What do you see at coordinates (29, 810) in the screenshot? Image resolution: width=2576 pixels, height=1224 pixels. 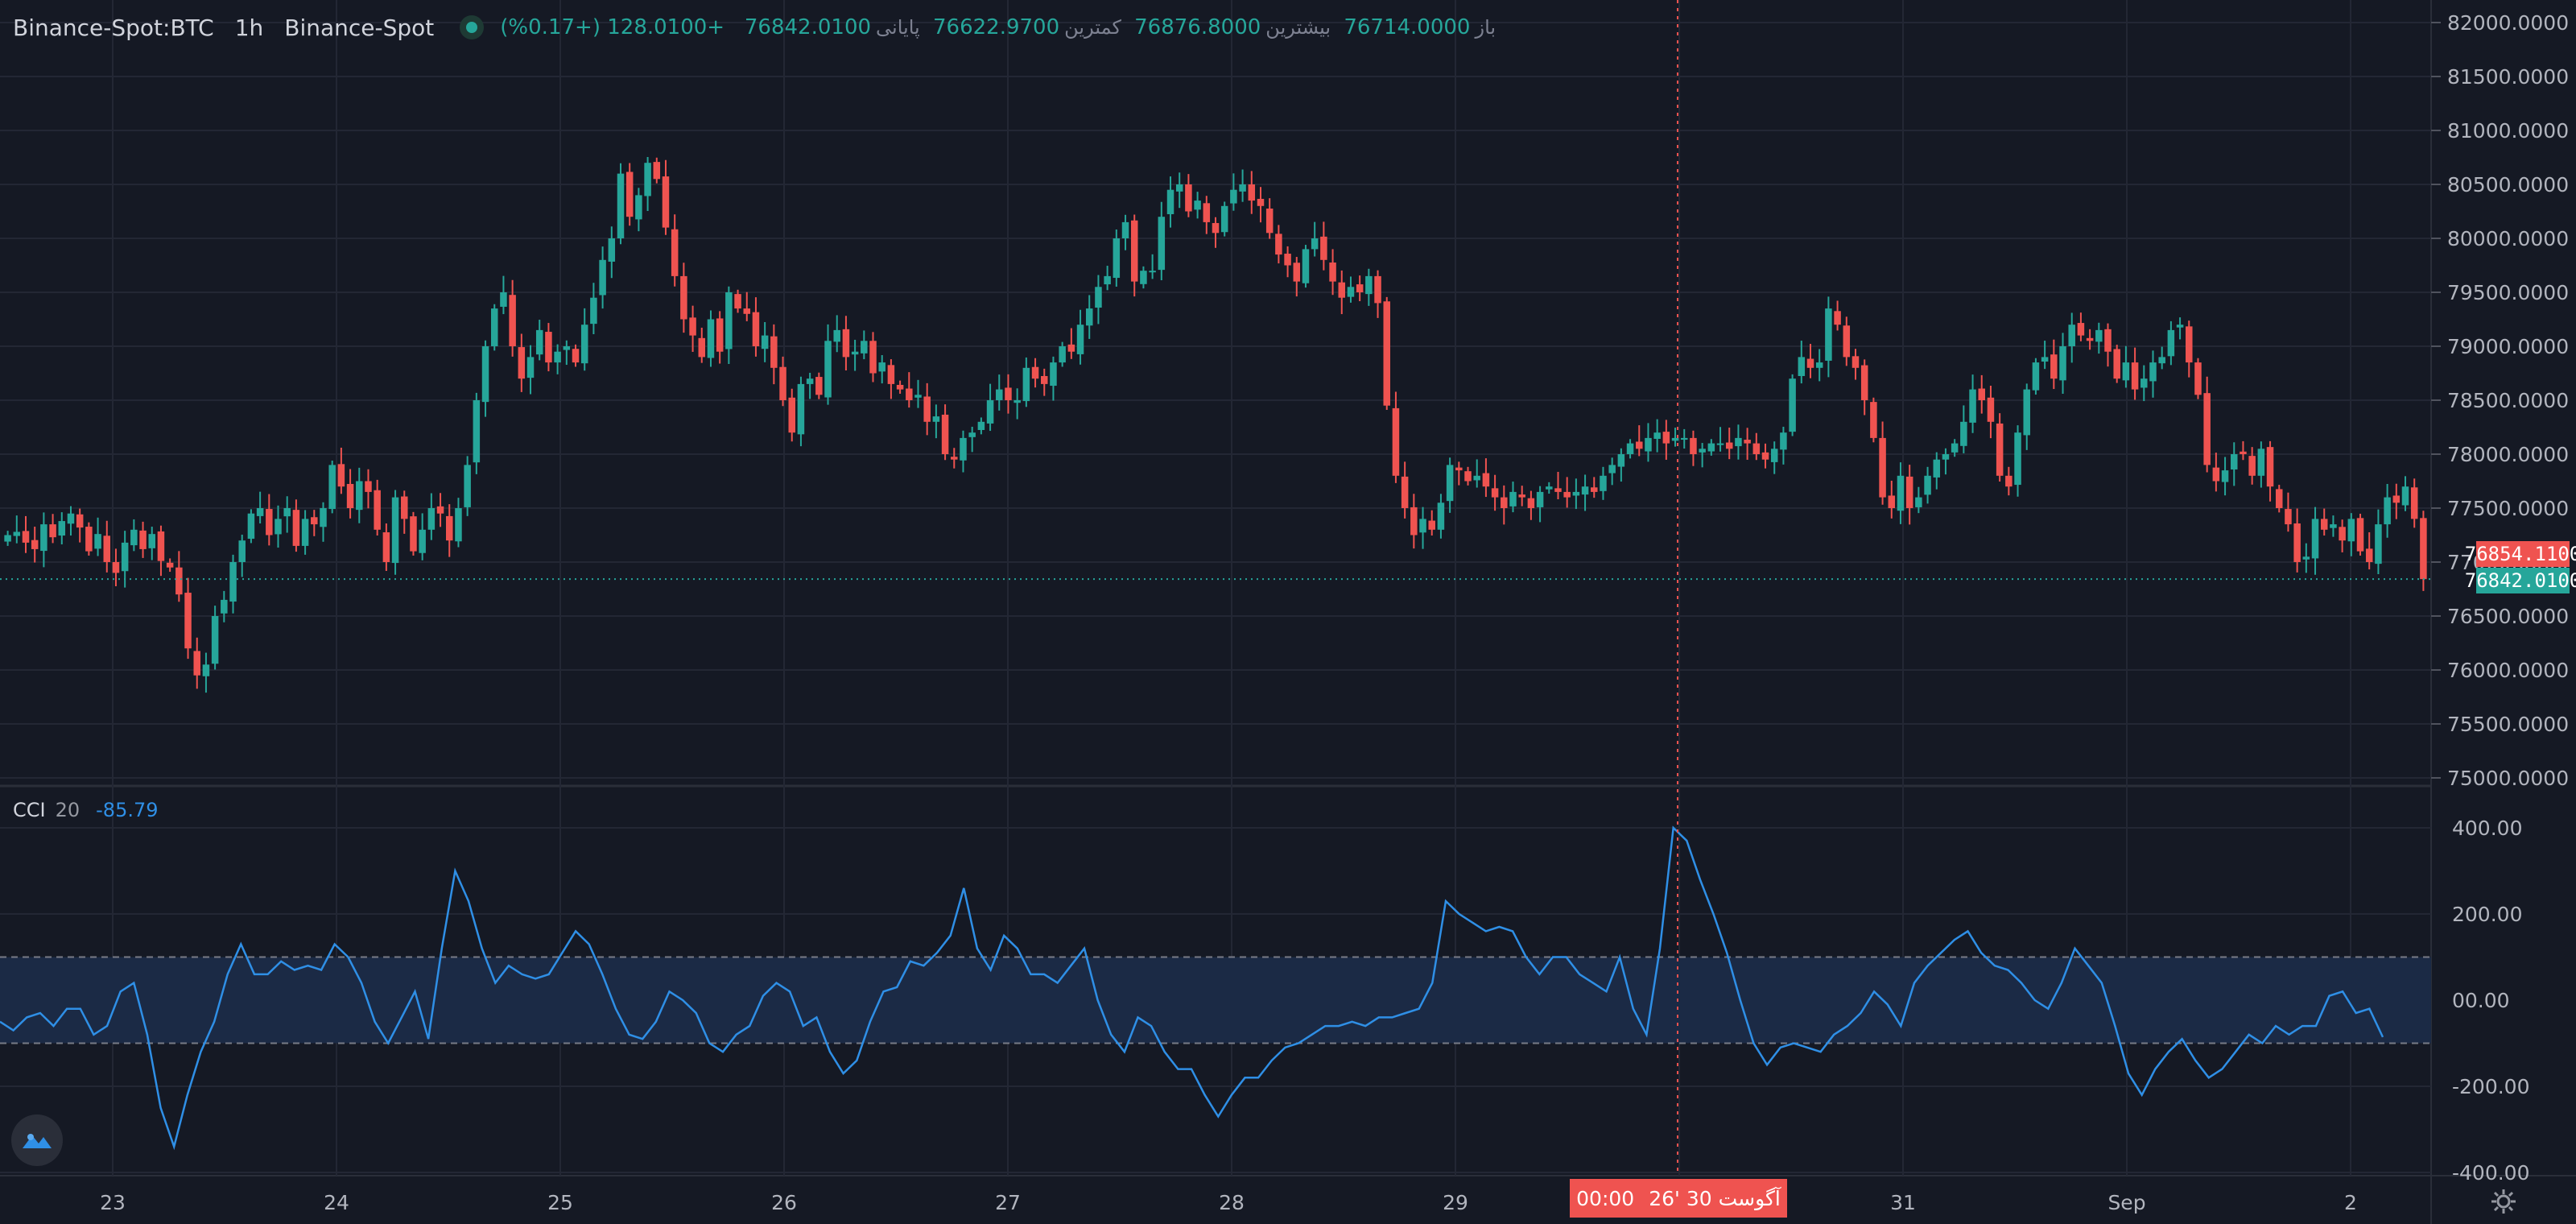 I see `cci-name: CCI` at bounding box center [29, 810].